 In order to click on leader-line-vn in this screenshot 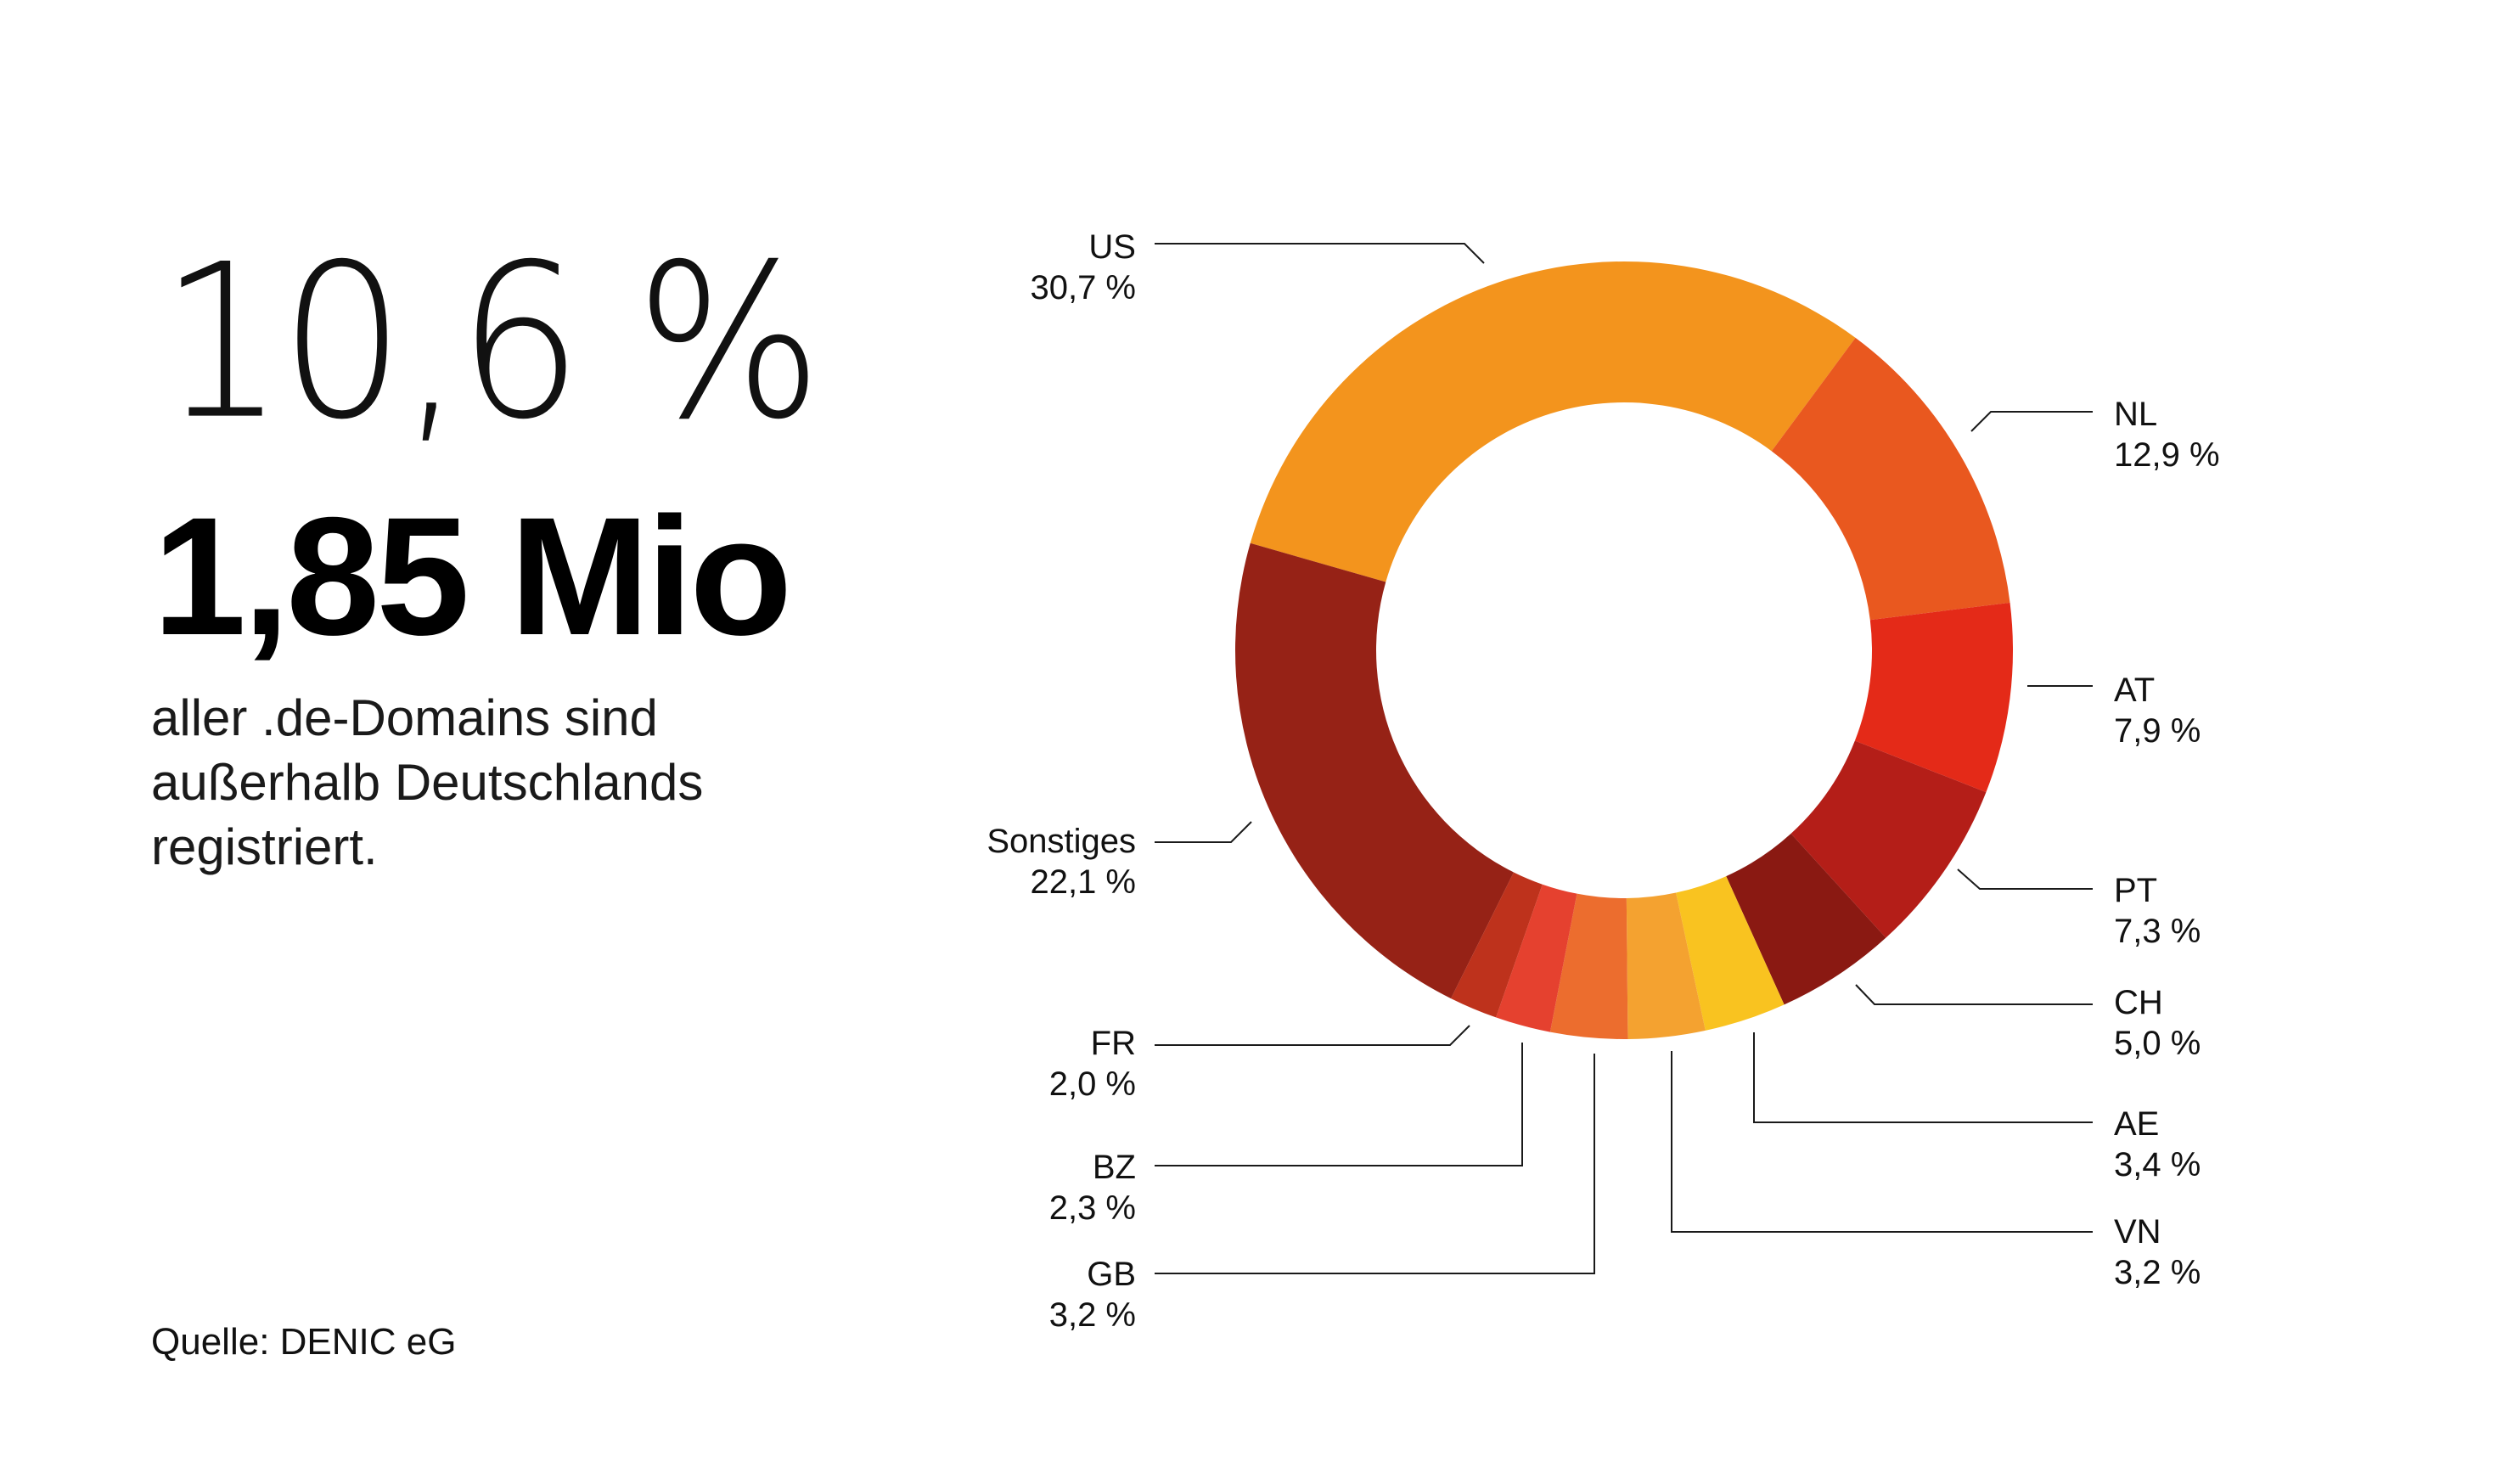, I will do `click(1882, 1142)`.